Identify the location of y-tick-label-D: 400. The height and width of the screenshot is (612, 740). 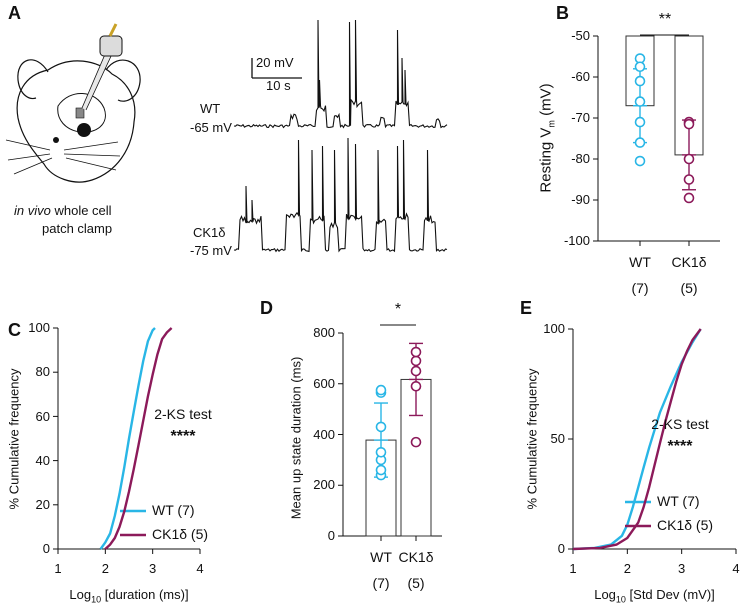
(324, 434).